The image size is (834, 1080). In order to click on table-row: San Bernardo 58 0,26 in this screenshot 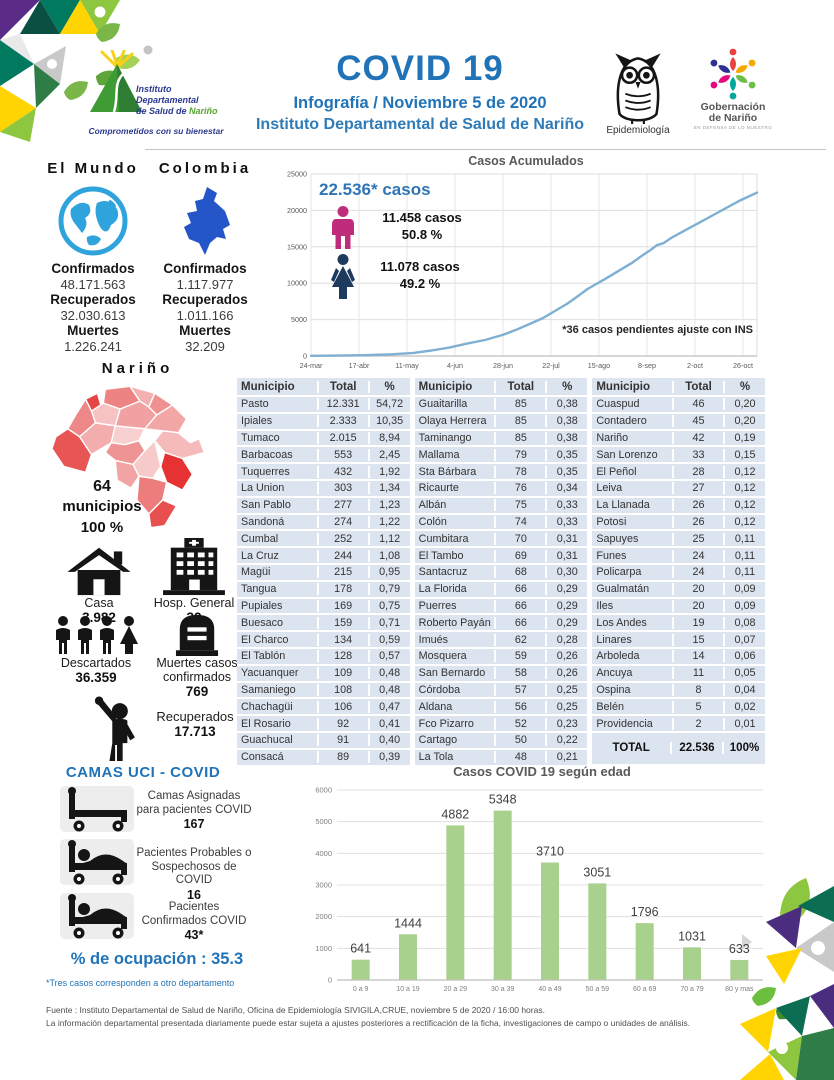, I will do `click(501, 674)`.